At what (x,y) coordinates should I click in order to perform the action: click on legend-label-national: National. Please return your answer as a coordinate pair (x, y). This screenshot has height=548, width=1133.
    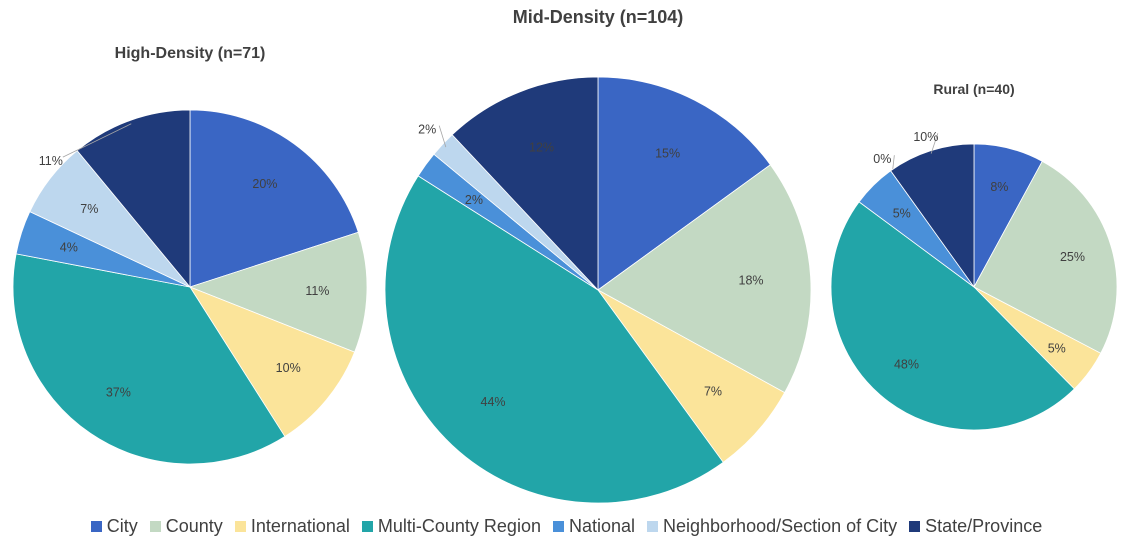
    Looking at the image, I should click on (602, 526).